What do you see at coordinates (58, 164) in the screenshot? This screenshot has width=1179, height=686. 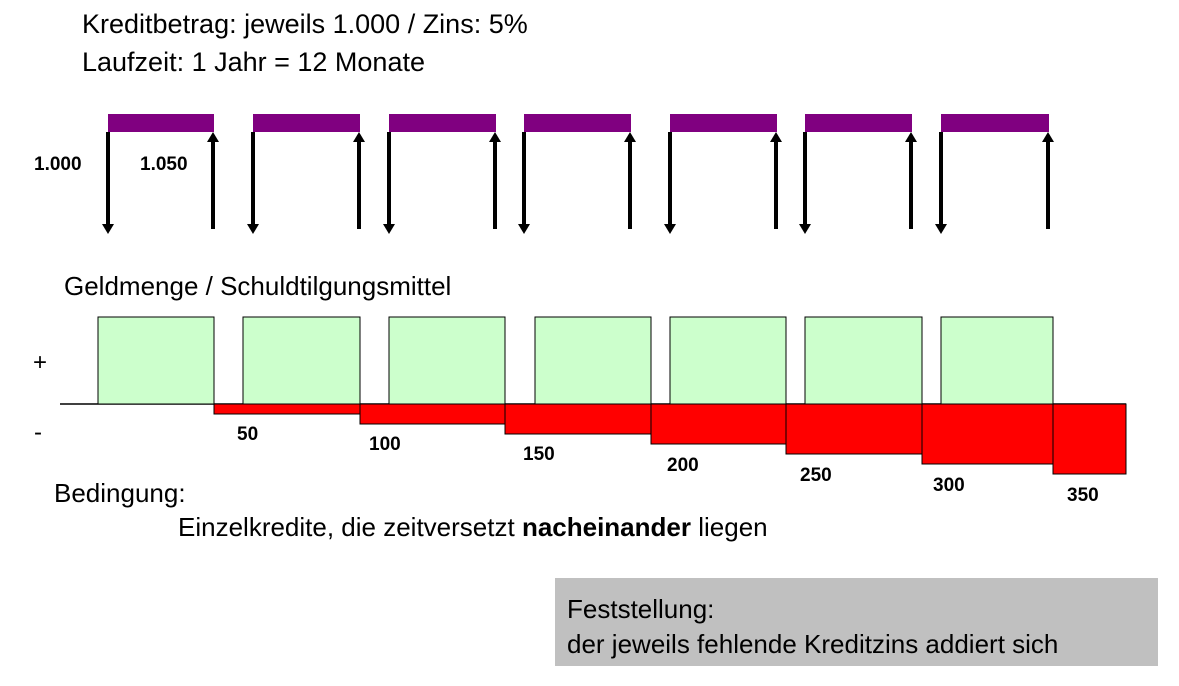 I see `amount-out-label: 1.000` at bounding box center [58, 164].